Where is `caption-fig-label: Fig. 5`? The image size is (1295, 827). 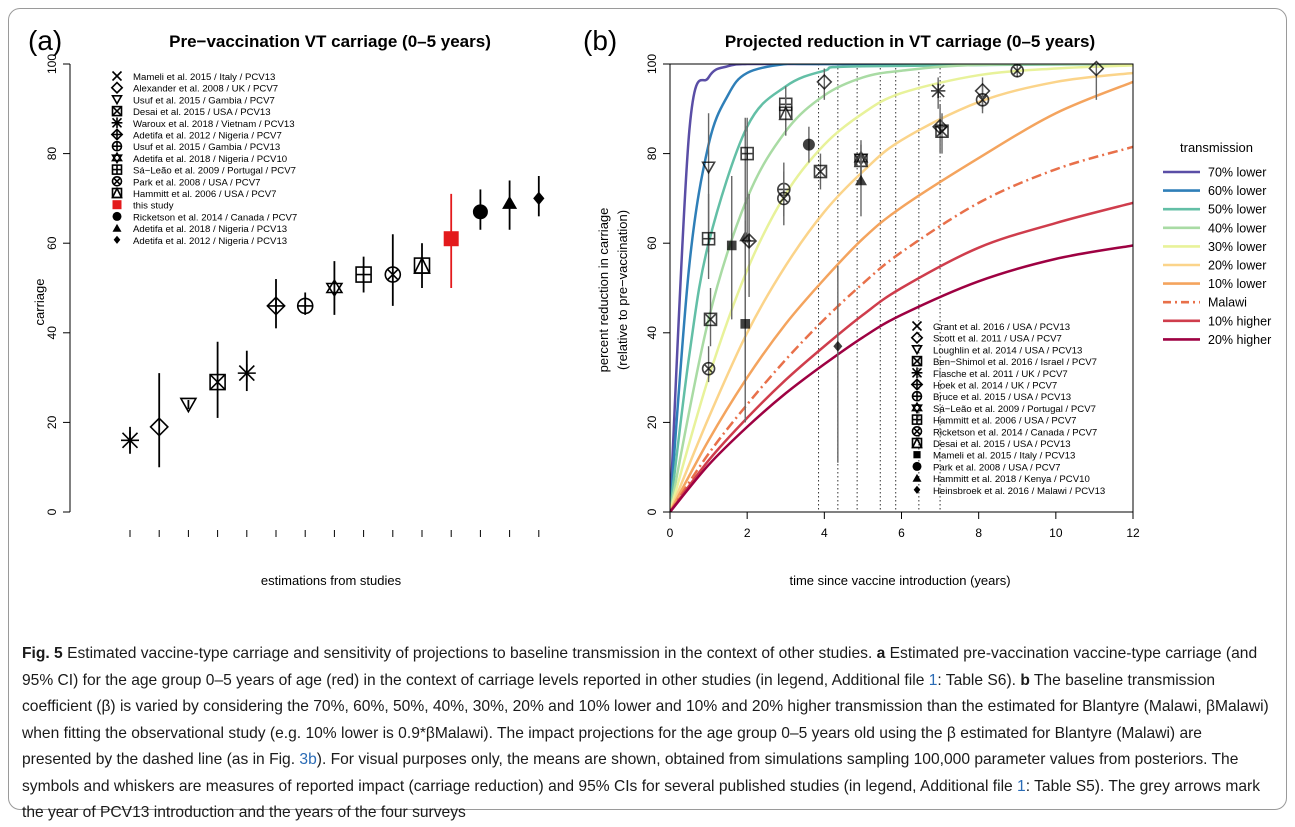
caption-fig-label: Fig. 5 is located at coordinates (42, 653).